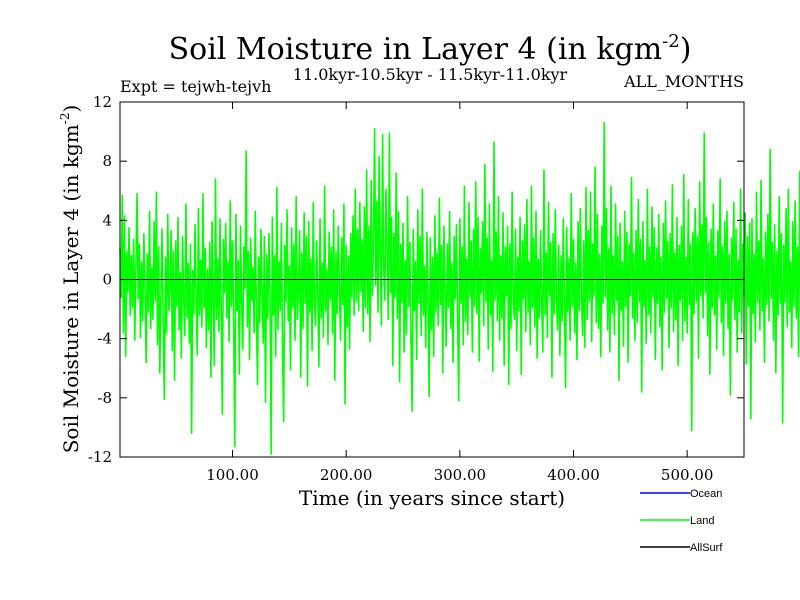 This screenshot has width=800, height=600. I want to click on x-tick-label: 200.00, so click(346, 475).